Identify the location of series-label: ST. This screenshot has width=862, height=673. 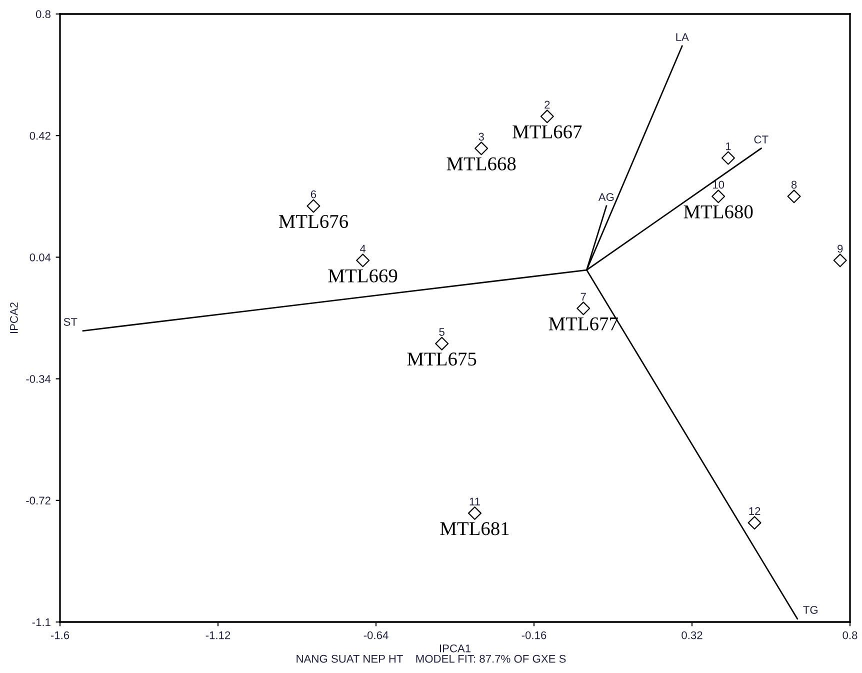
(71, 322).